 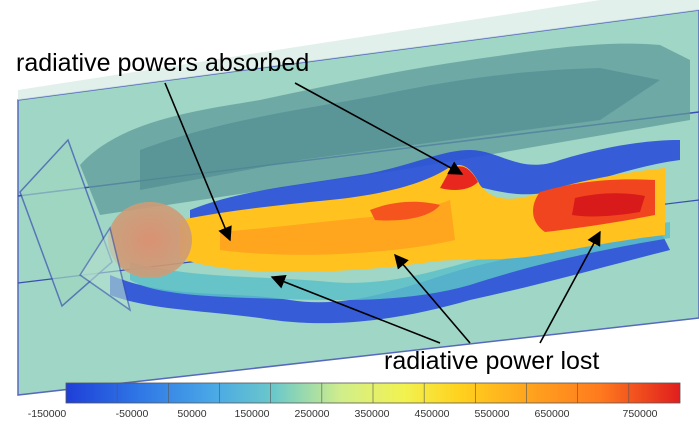 What do you see at coordinates (192, 414) in the screenshot?
I see `colorbar-tick-label: 50000` at bounding box center [192, 414].